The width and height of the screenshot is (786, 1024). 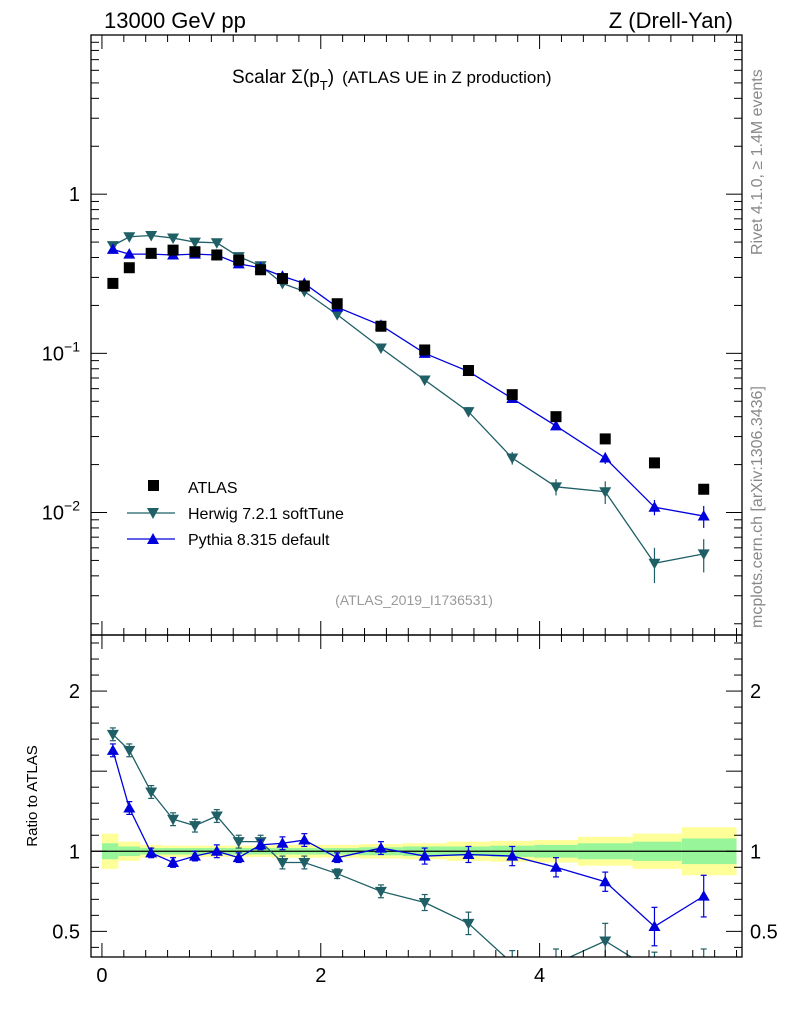 What do you see at coordinates (153, 485) in the screenshot?
I see `legend-atlas-marker` at bounding box center [153, 485].